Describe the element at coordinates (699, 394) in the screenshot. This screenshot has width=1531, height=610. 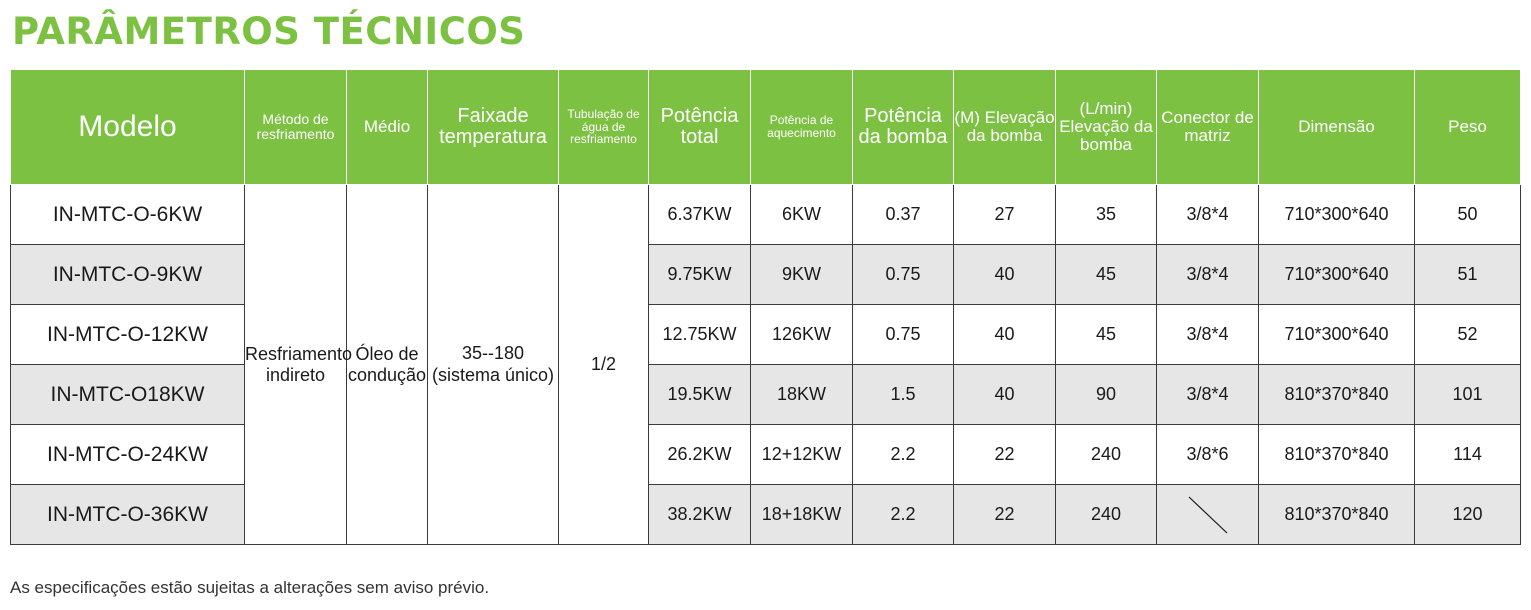
I see `cell-potencia-total: 19.5KW` at that location.